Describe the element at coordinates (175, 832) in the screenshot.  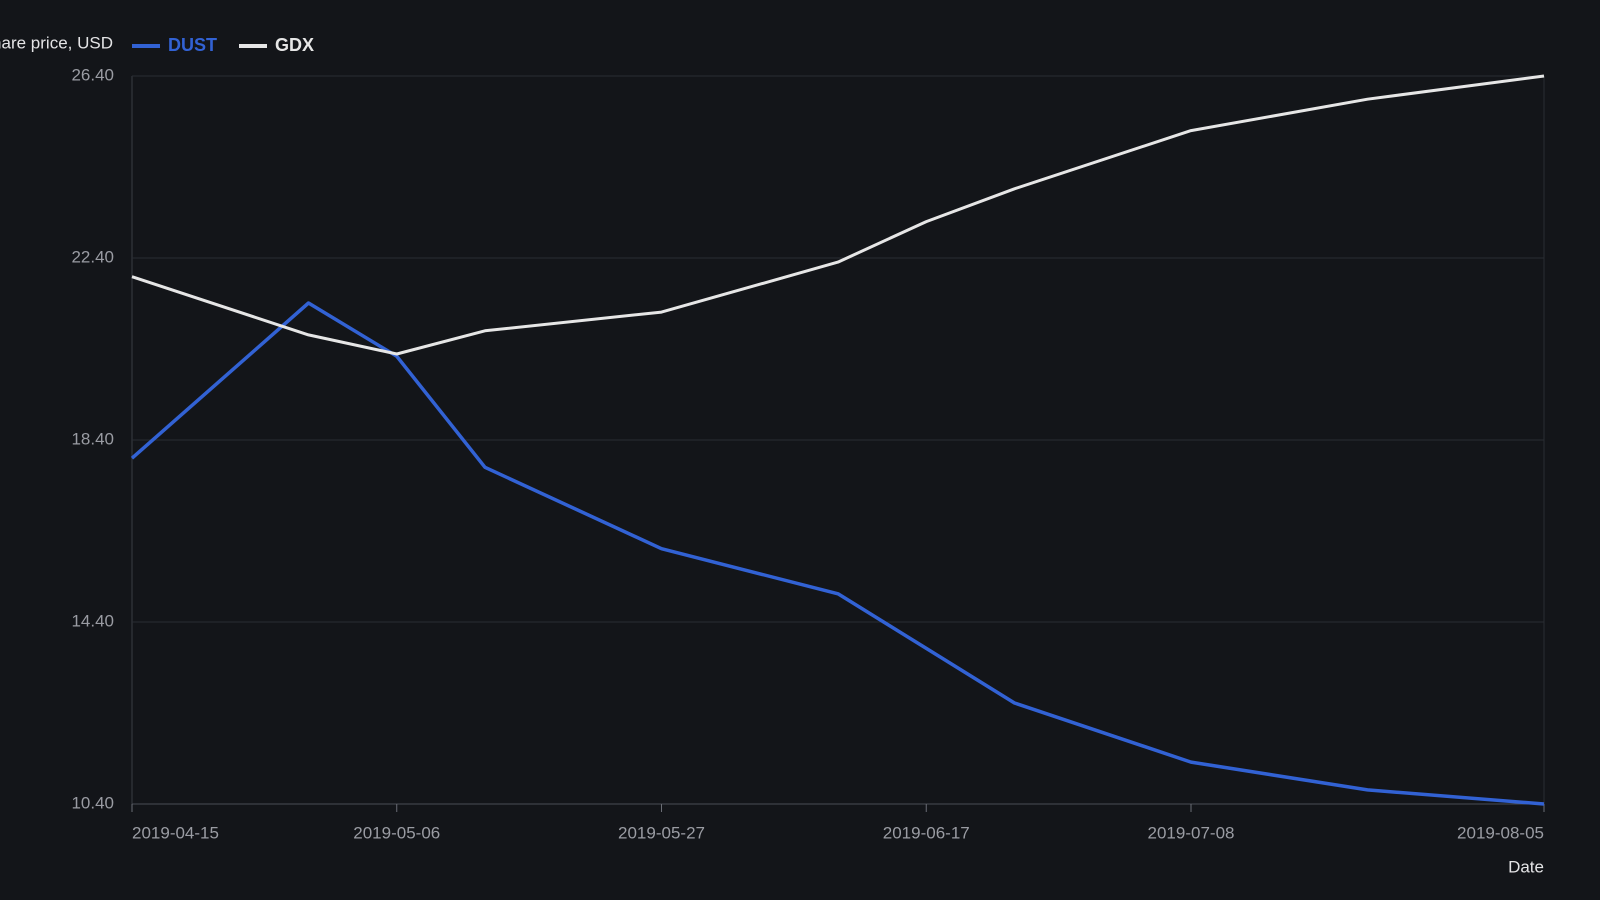
I see `x-tick-label: 2019-04-15` at that location.